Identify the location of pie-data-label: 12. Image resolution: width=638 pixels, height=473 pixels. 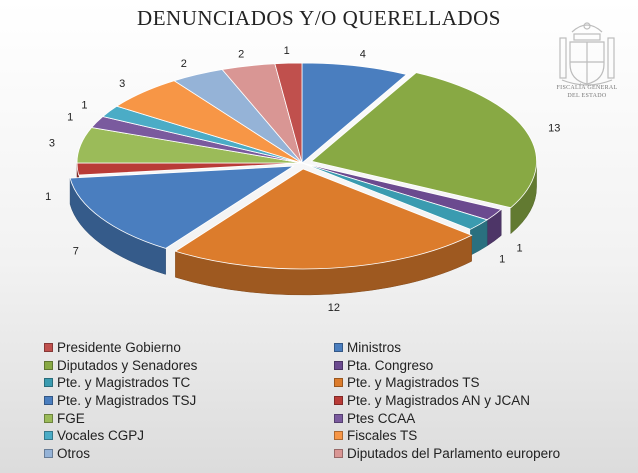
(334, 308).